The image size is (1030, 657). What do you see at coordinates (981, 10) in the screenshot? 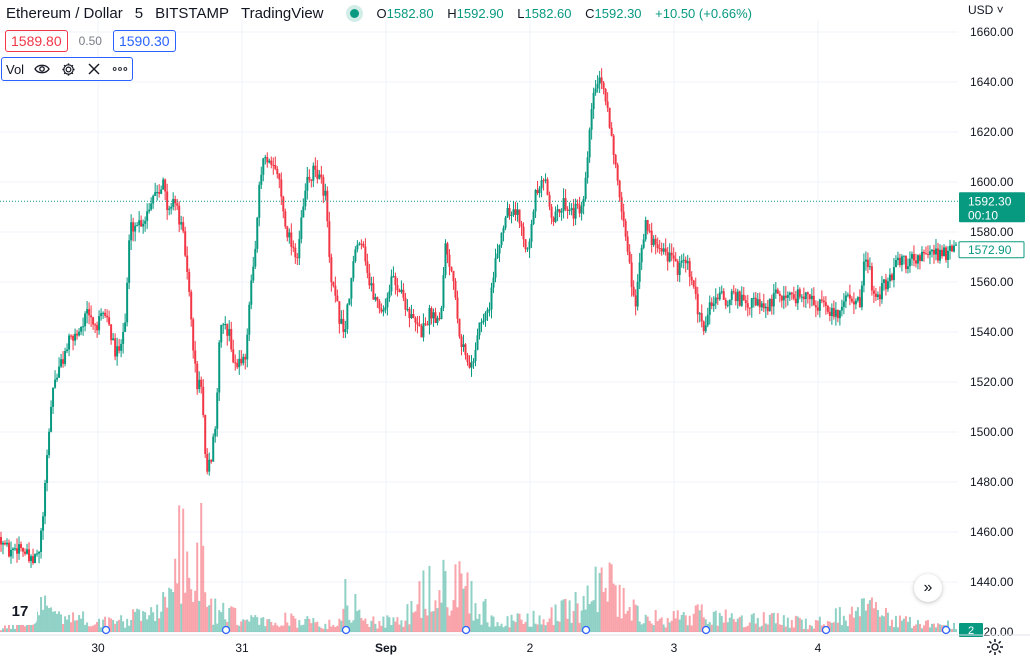
I see `currency-label: USD` at bounding box center [981, 10].